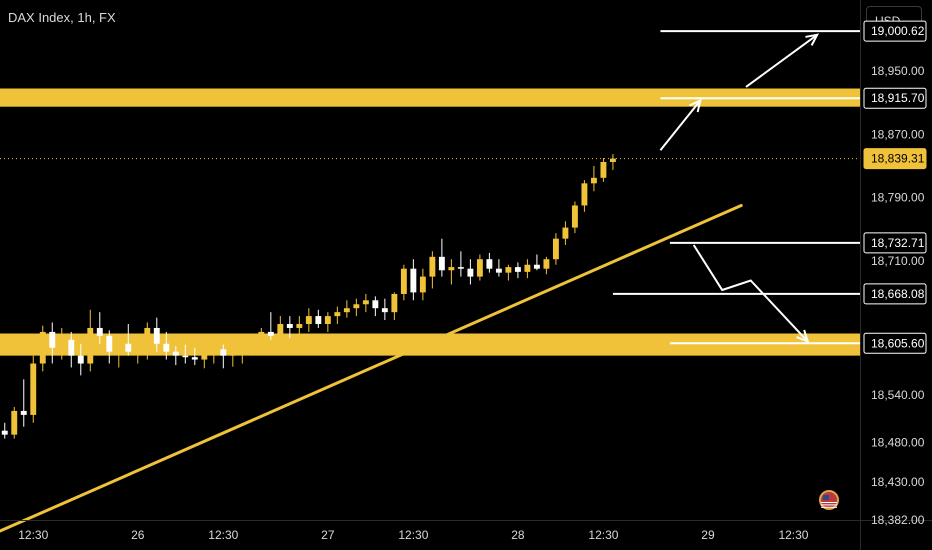  Describe the element at coordinates (812, 39) in the screenshot. I see `bull-arrow-2-head` at that location.